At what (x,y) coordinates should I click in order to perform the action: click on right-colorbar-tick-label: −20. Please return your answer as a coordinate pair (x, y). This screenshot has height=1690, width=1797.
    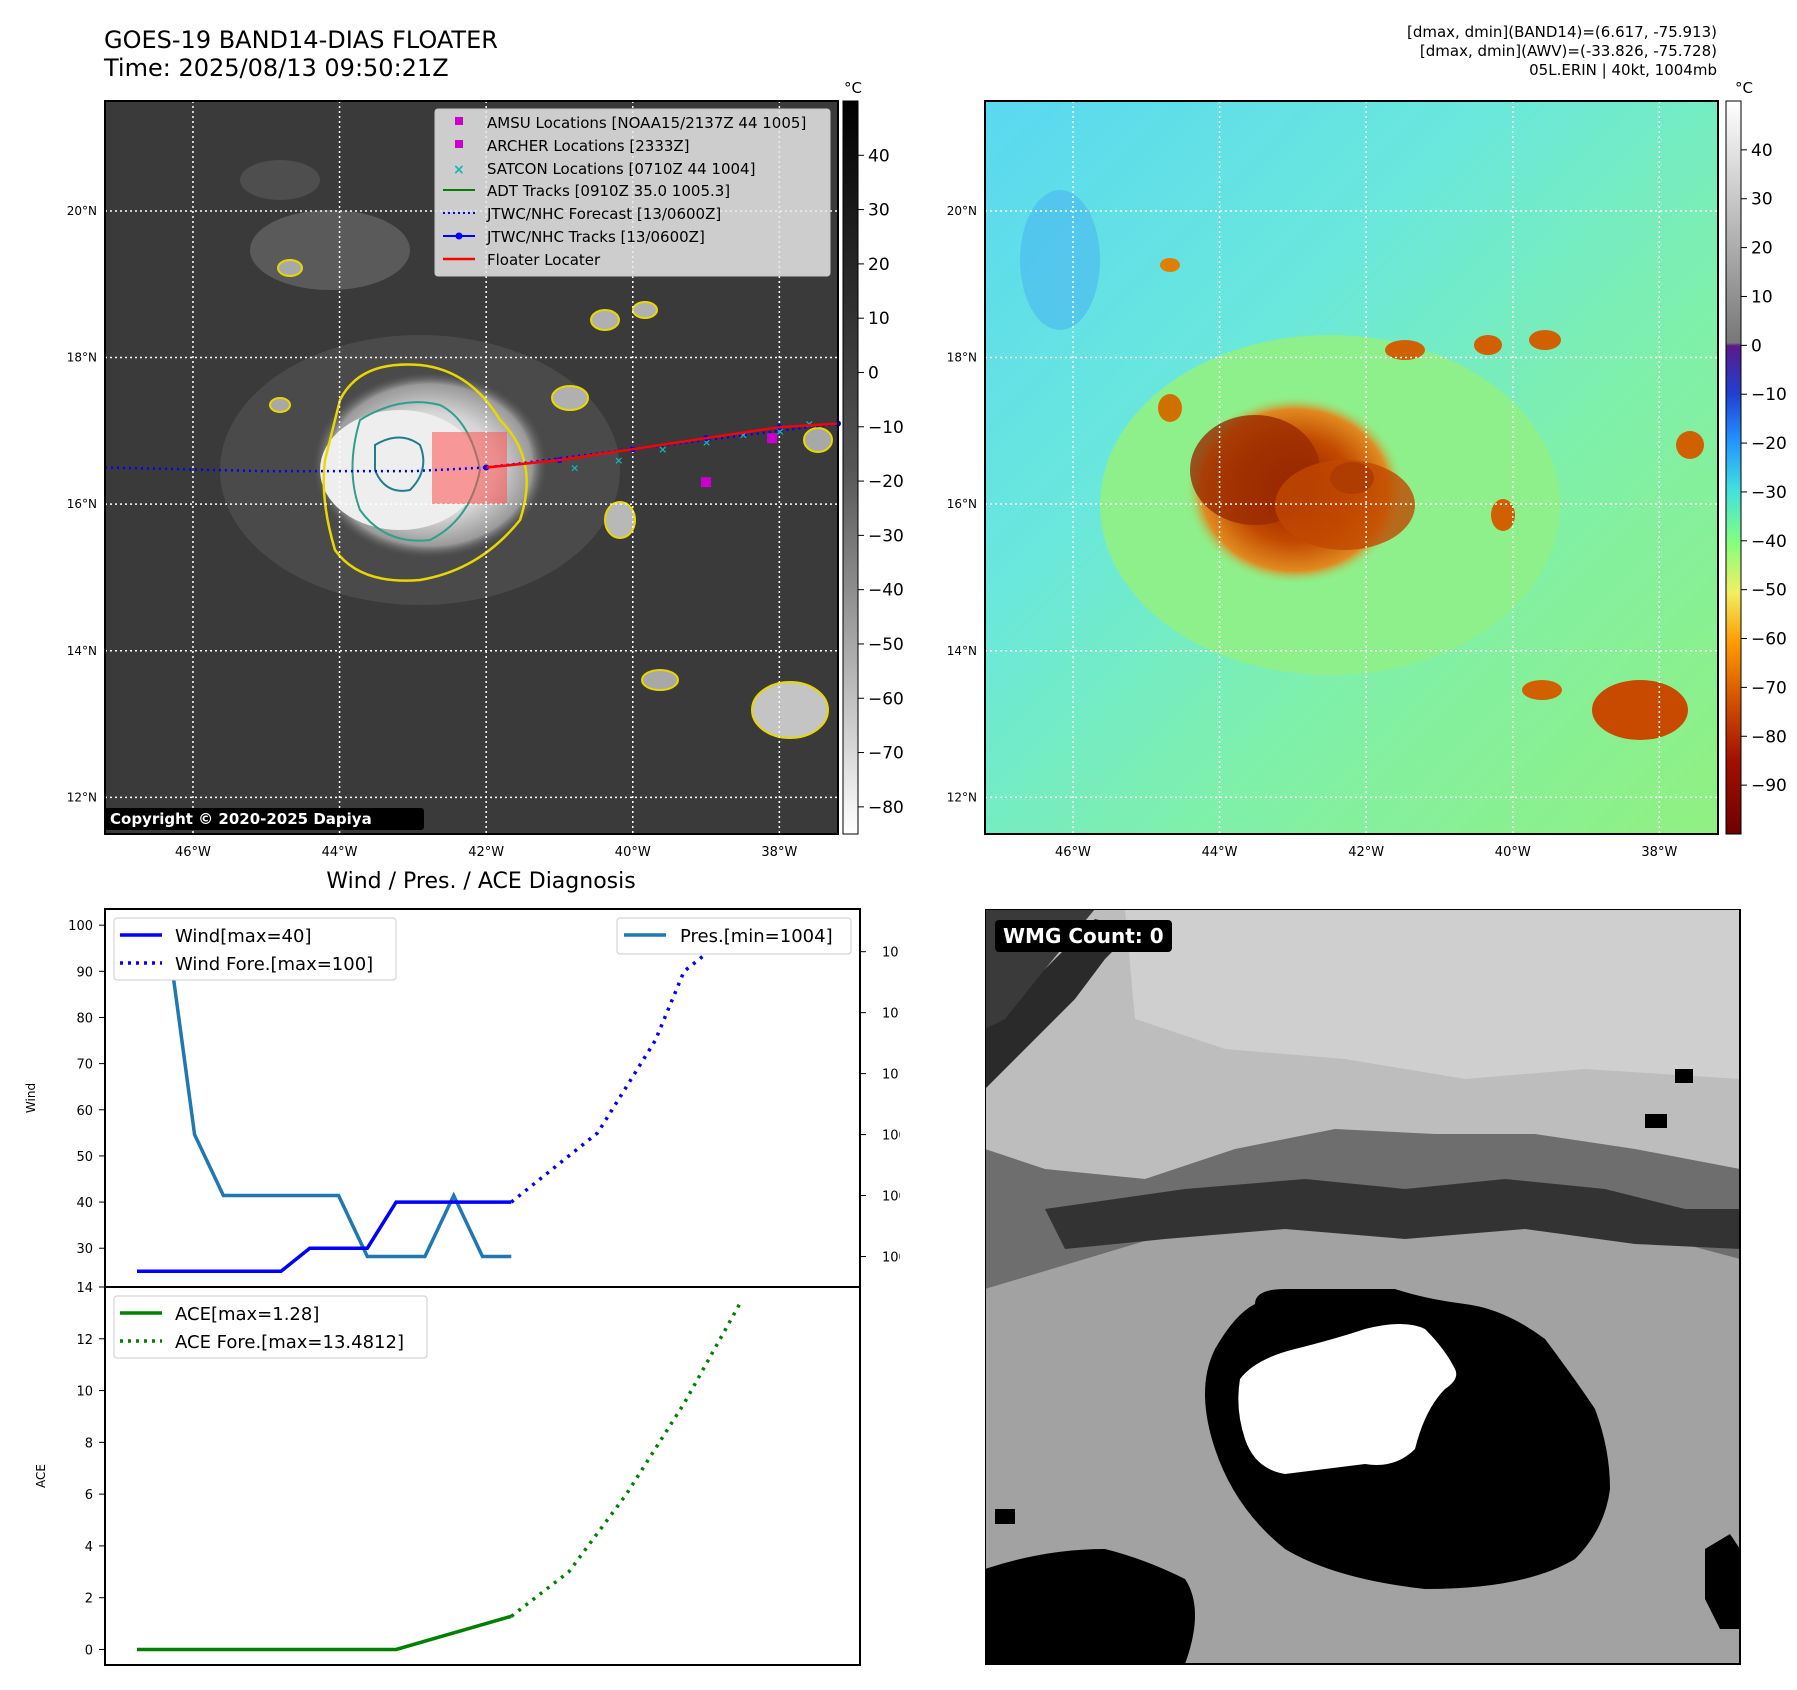
    Looking at the image, I should click on (1769, 444).